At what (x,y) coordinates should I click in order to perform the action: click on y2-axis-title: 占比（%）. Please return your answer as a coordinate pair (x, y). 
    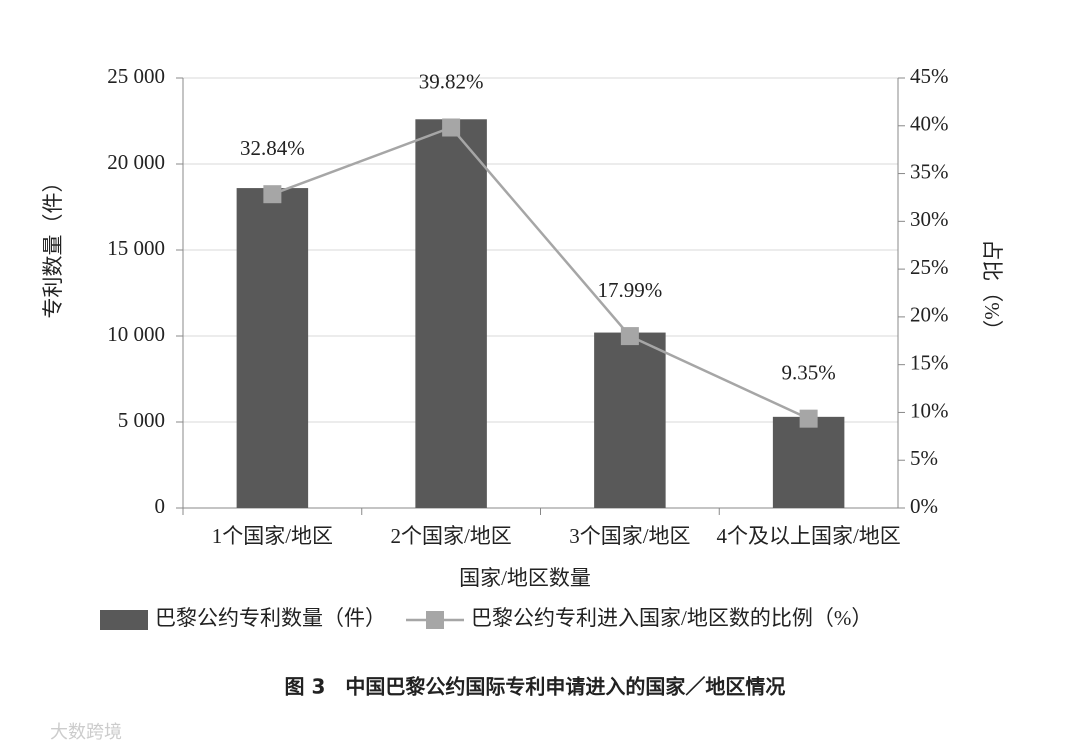
    Looking at the image, I should click on (992, 290).